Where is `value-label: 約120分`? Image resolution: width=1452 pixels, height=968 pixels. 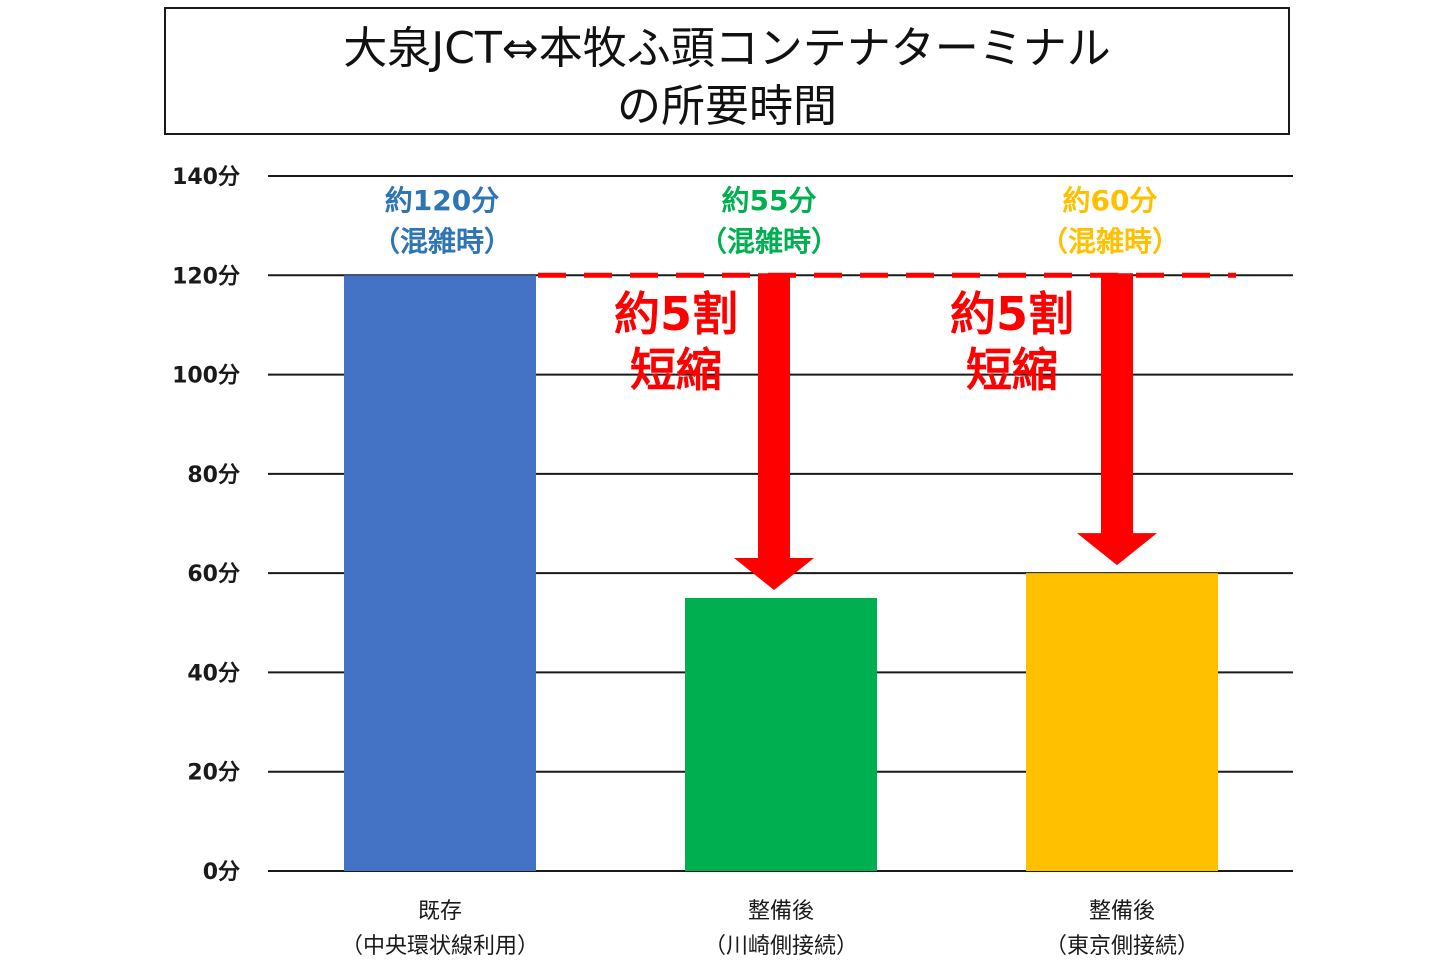
value-label: 約120分 is located at coordinates (442, 200).